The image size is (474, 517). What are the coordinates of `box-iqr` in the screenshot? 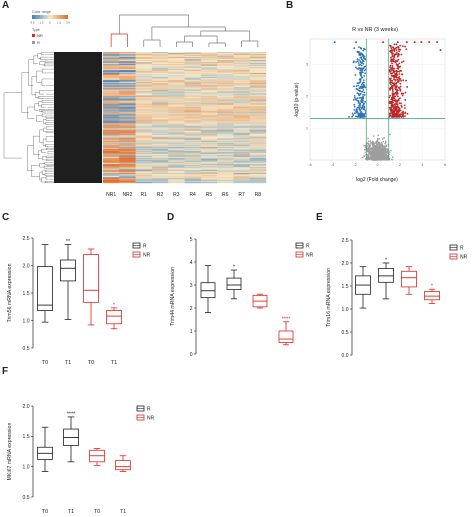 It's located at (68, 270).